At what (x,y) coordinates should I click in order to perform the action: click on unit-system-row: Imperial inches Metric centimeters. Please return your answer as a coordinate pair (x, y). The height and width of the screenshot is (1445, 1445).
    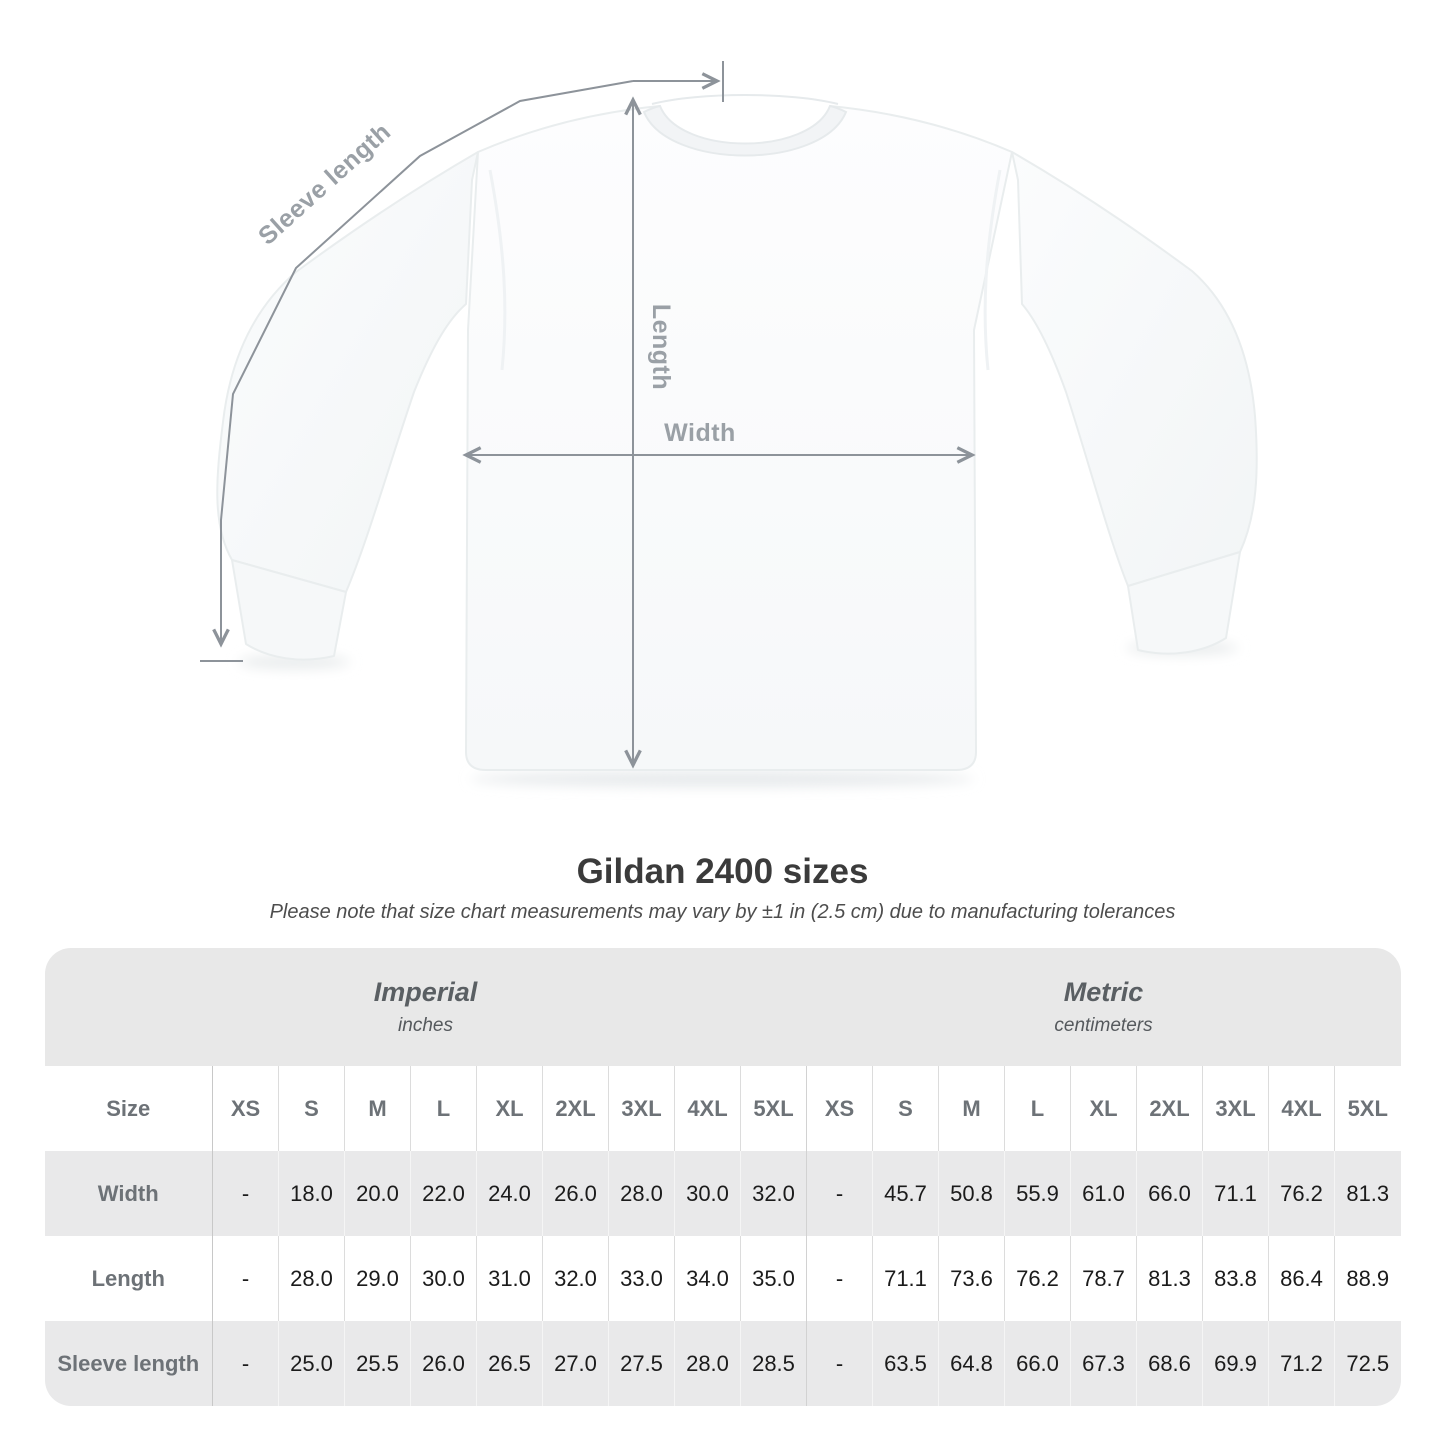
    Looking at the image, I should click on (722, 1007).